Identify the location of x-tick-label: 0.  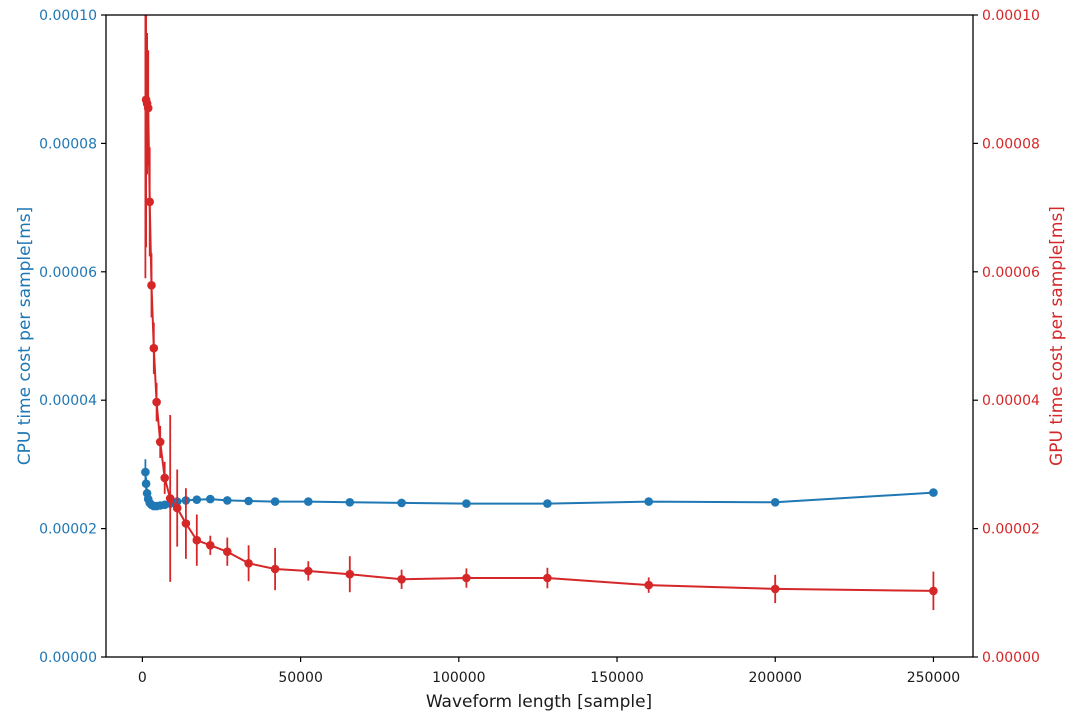
(142, 678).